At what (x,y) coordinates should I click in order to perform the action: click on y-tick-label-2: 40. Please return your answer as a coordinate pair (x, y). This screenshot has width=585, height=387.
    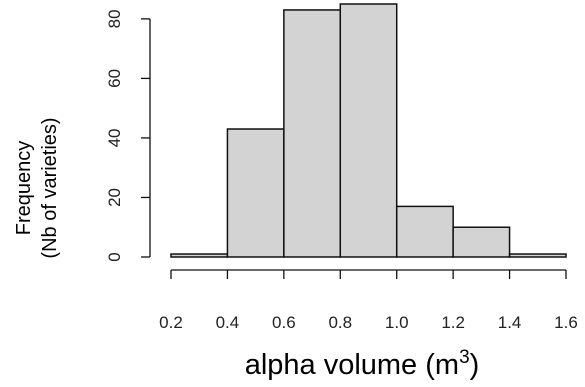
    Looking at the image, I should click on (114, 137).